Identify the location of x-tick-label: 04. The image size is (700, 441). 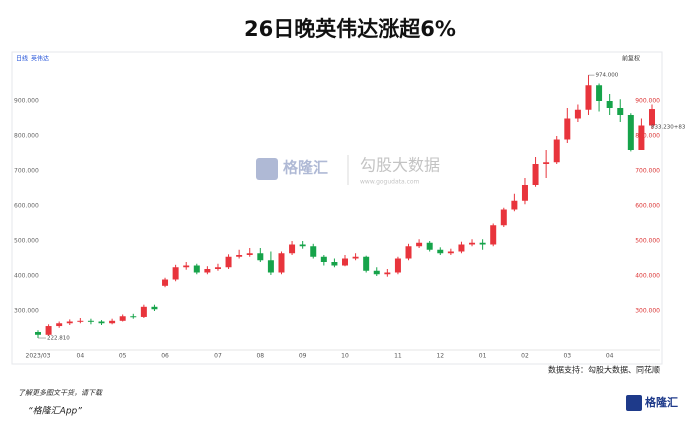
(81, 356).